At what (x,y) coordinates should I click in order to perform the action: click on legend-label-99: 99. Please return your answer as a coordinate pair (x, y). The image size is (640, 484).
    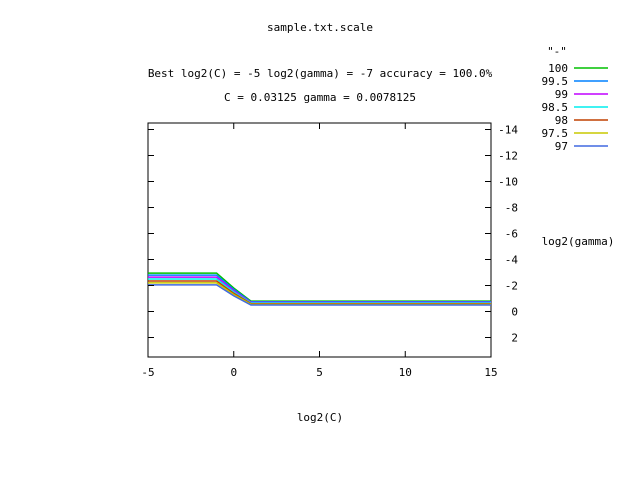
    Looking at the image, I should click on (561, 94).